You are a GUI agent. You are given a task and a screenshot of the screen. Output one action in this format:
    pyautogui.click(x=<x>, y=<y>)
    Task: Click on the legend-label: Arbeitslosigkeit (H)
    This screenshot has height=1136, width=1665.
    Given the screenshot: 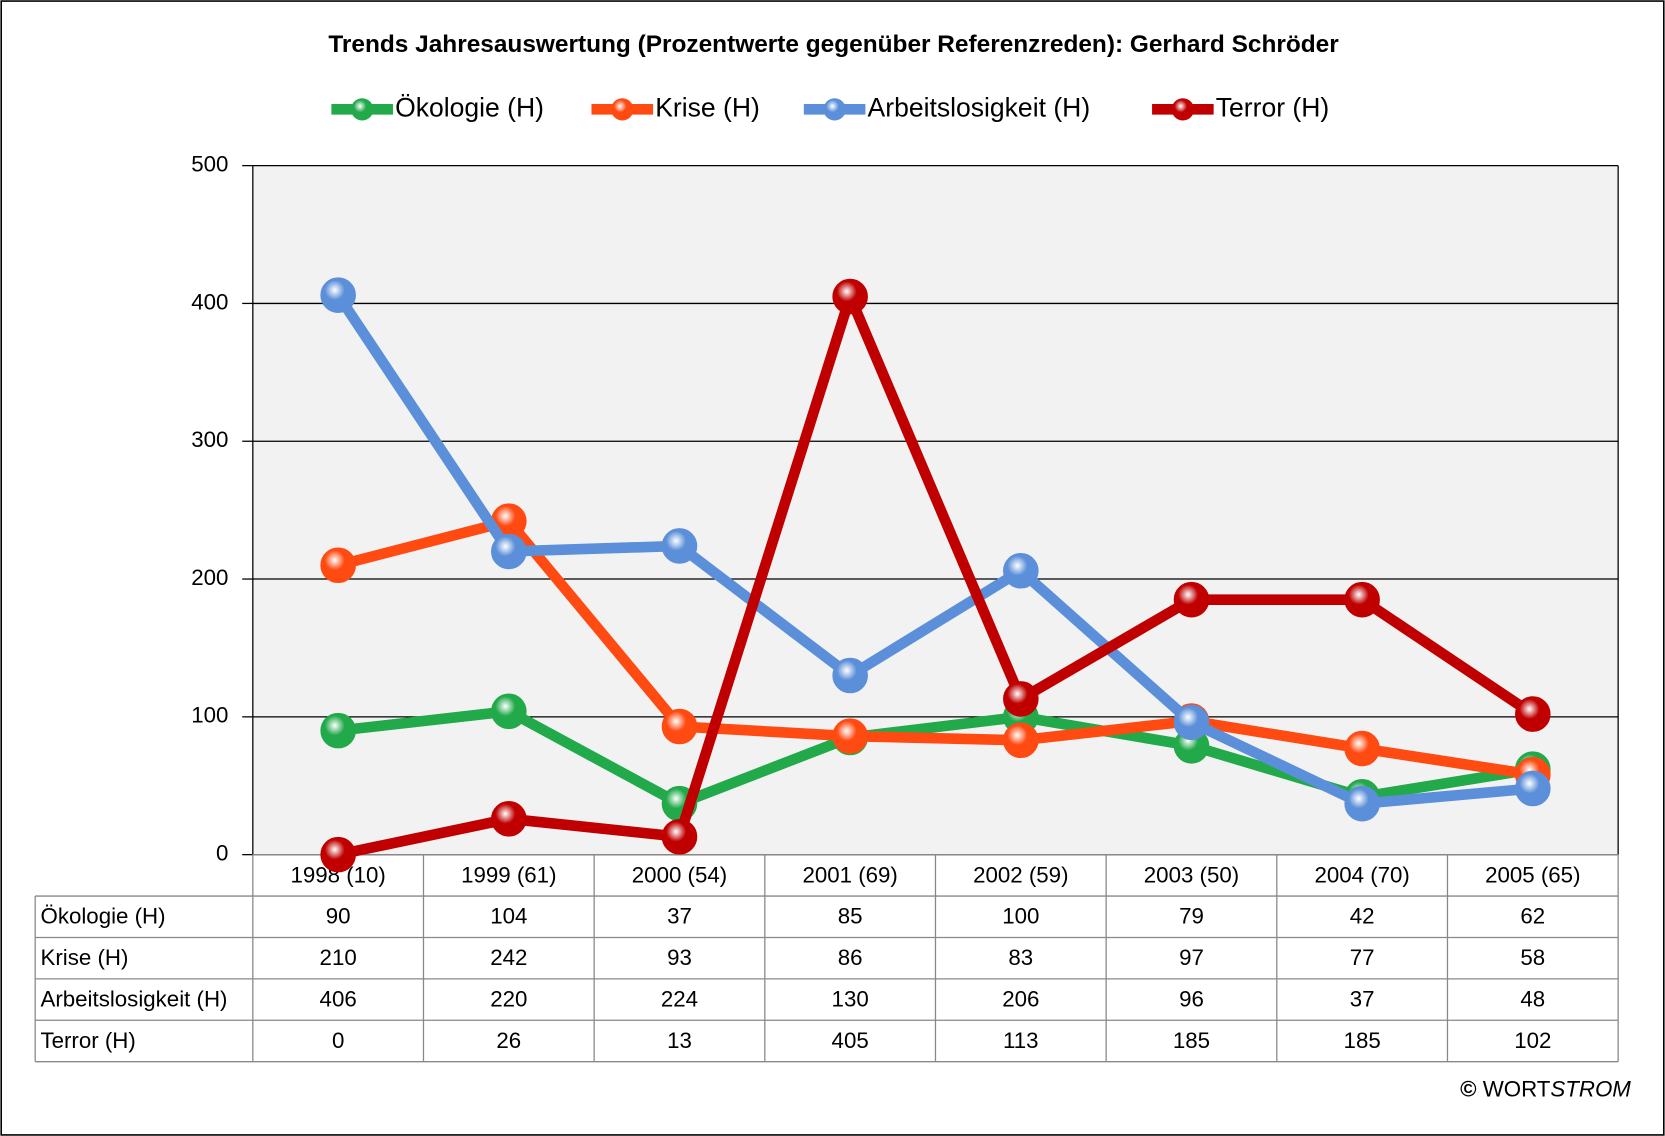 What is the action you would take?
    pyautogui.click(x=979, y=107)
    